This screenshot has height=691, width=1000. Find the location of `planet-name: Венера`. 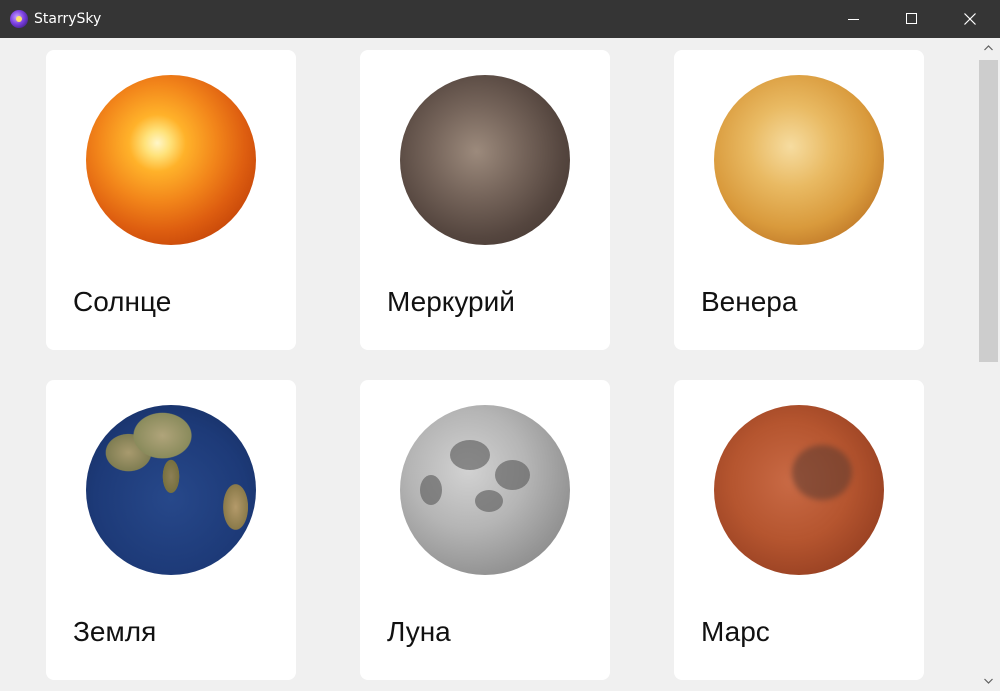

planet-name: Венера is located at coordinates (749, 301).